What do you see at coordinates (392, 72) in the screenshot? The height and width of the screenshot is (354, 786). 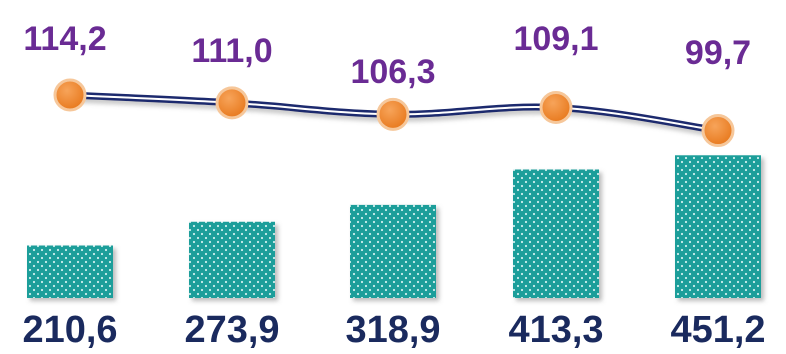 I see `line-value-label-3: 106,3` at bounding box center [392, 72].